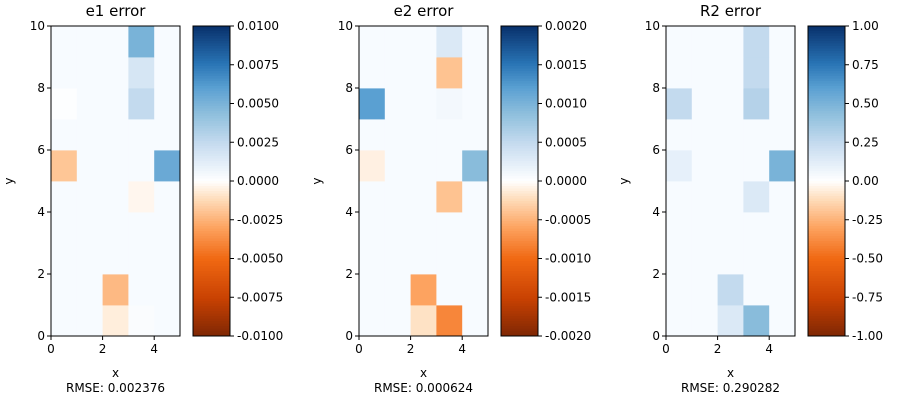 This screenshot has width=900, height=400. Describe the element at coordinates (566, 104) in the screenshot. I see `colorbar-tick-label: 0.0010` at that location.